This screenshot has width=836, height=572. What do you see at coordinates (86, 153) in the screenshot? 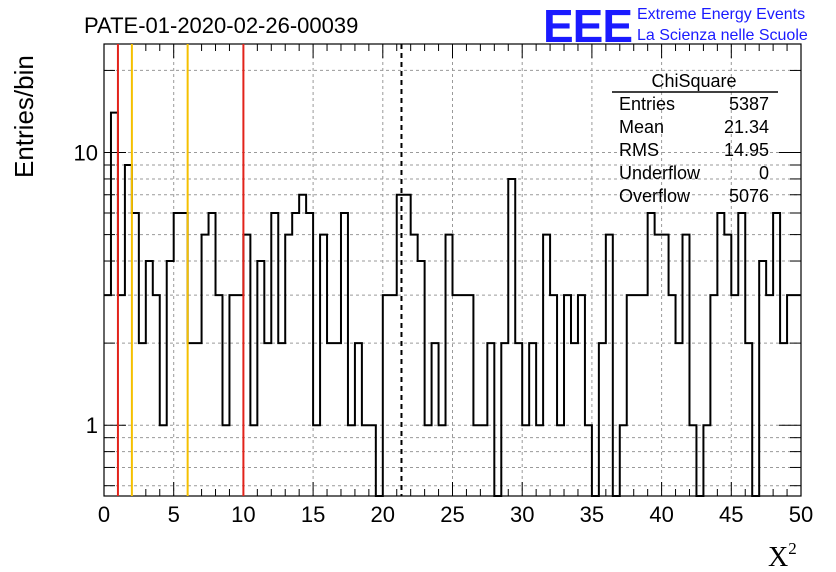
I see `y-tick-label: 10` at bounding box center [86, 153].